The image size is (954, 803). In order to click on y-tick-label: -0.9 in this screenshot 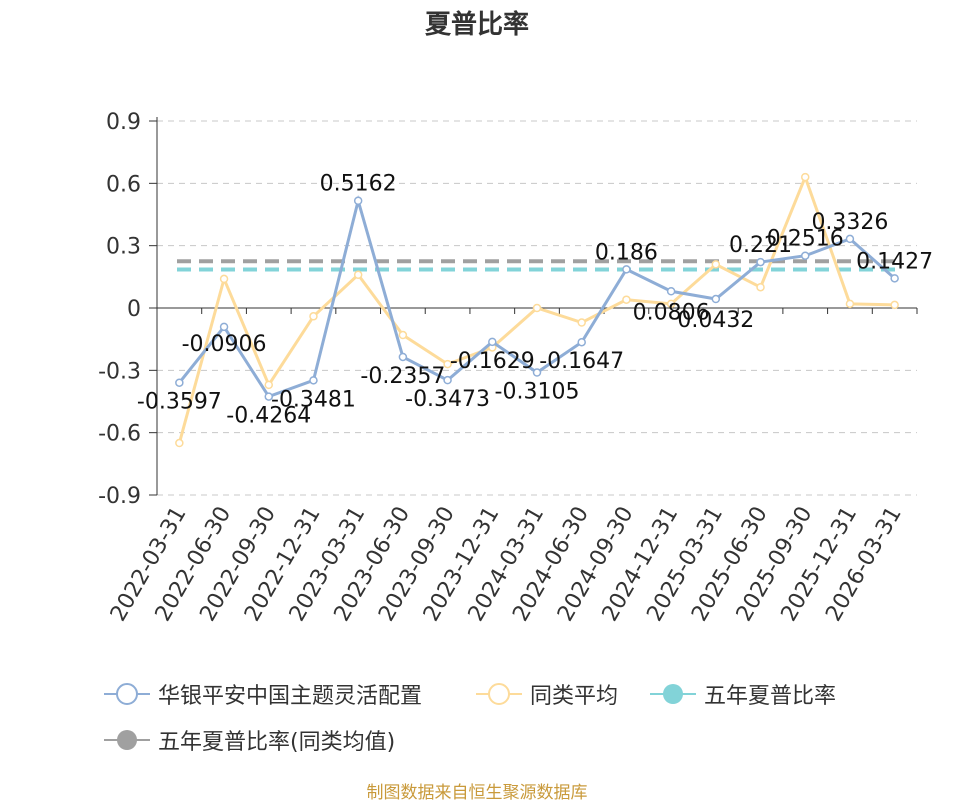, I will do `click(119, 496)`.